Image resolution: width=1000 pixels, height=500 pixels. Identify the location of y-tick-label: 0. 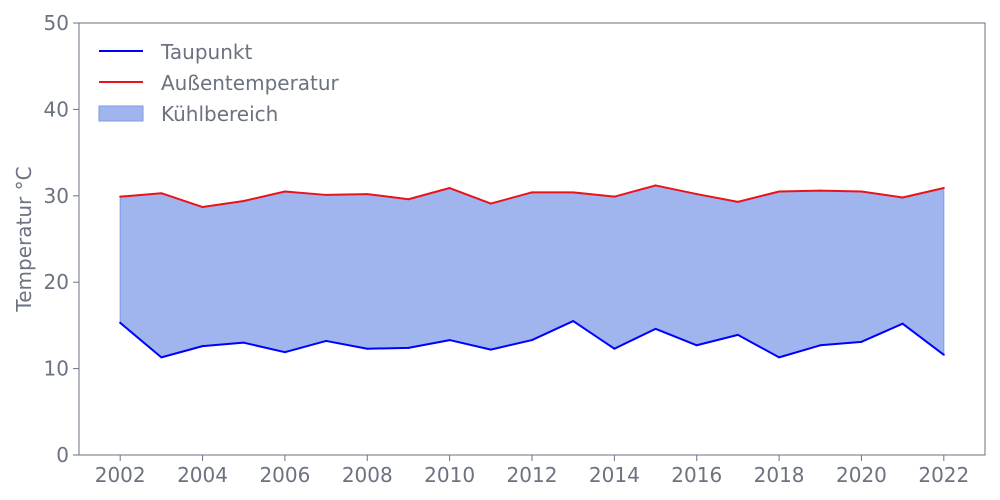
(62, 455).